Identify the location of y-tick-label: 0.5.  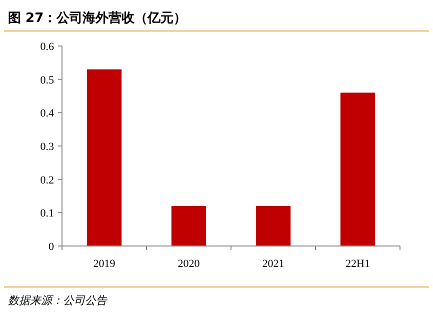
(47, 80).